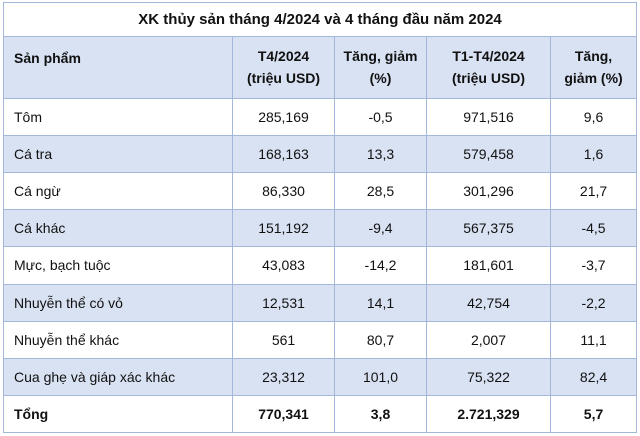 The width and height of the screenshot is (640, 436). I want to click on value-cell: 82,4, so click(593, 376).